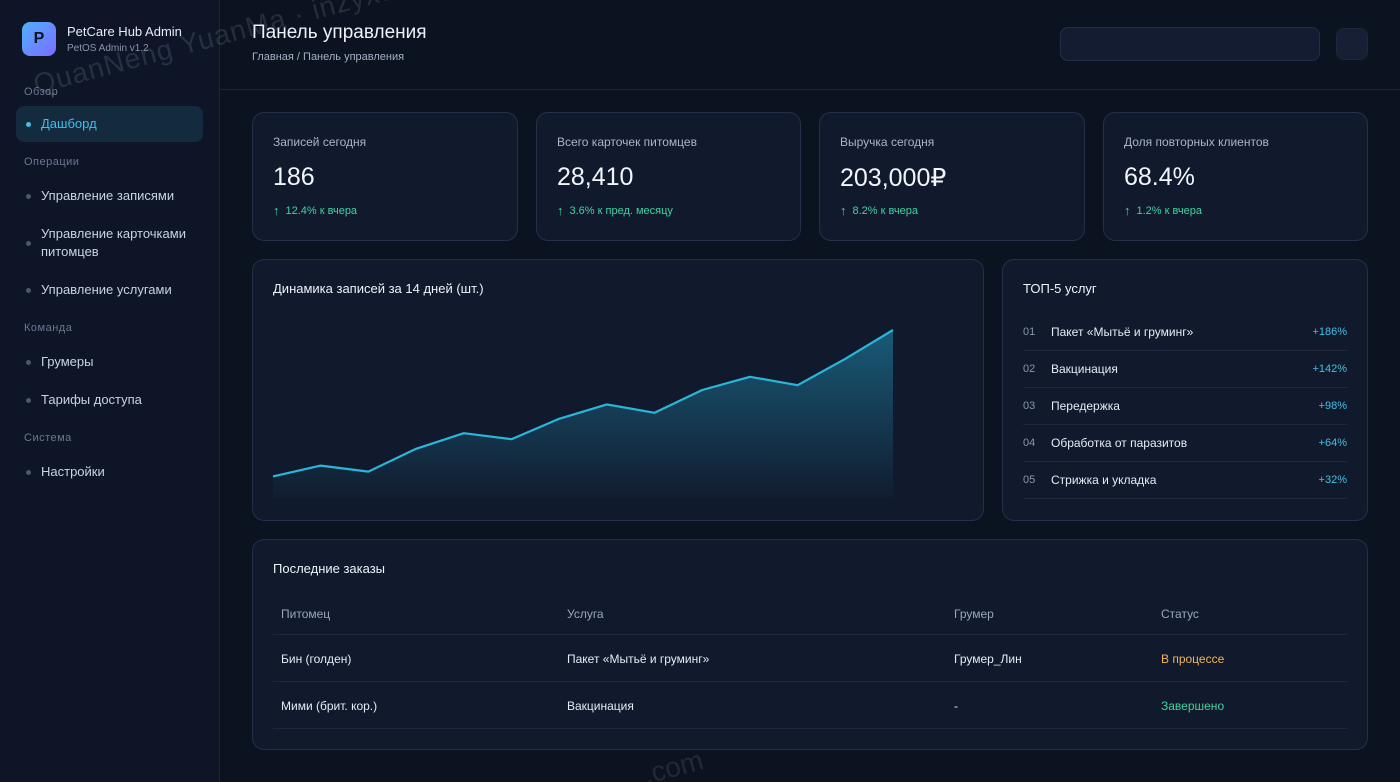 The width and height of the screenshot is (1400, 782). I want to click on stat-trend: ↑ 3.6% к пред. месяцу, so click(615, 210).